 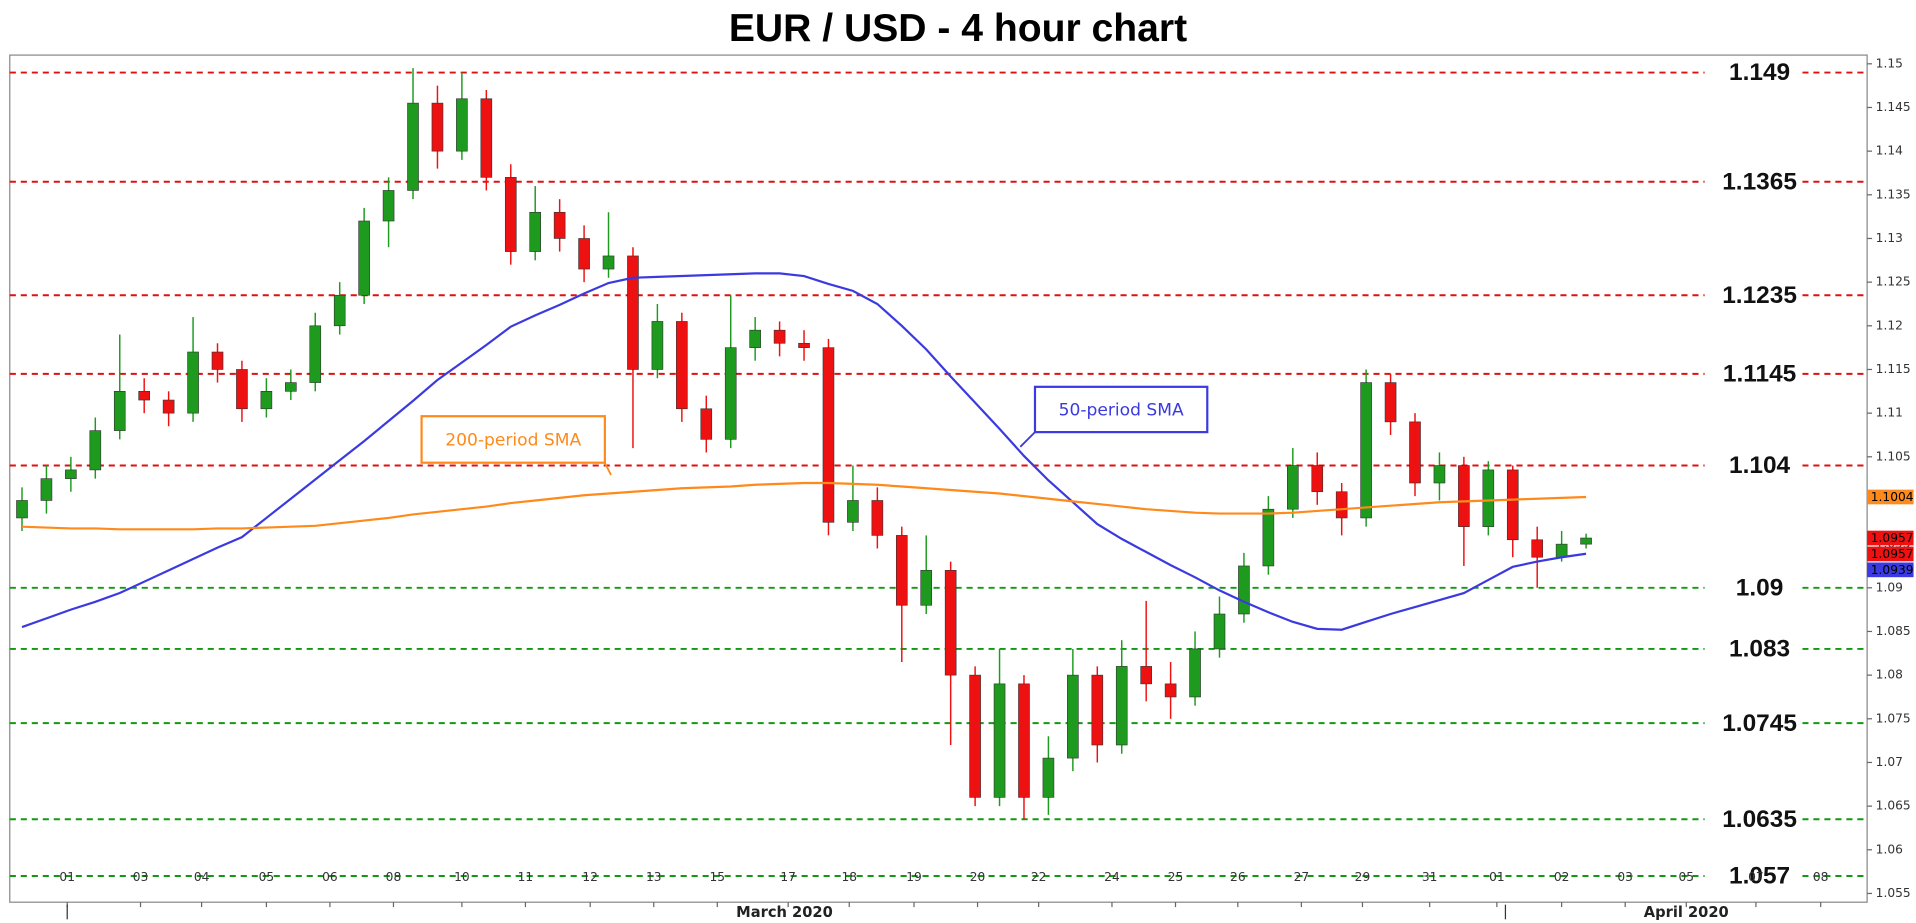 I want to click on x-tick-label: 29, so click(x=1363, y=877).